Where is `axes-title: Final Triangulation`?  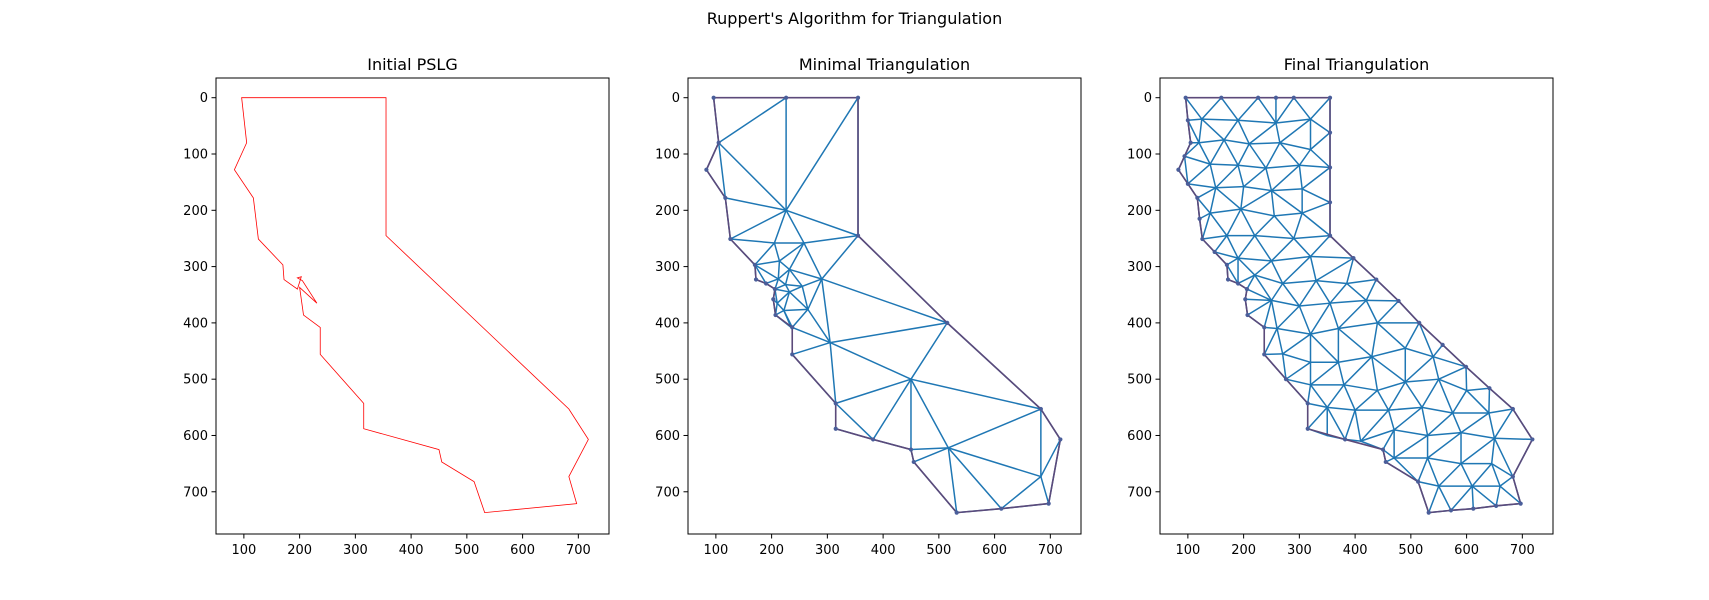 axes-title: Final Triangulation is located at coordinates (1357, 64).